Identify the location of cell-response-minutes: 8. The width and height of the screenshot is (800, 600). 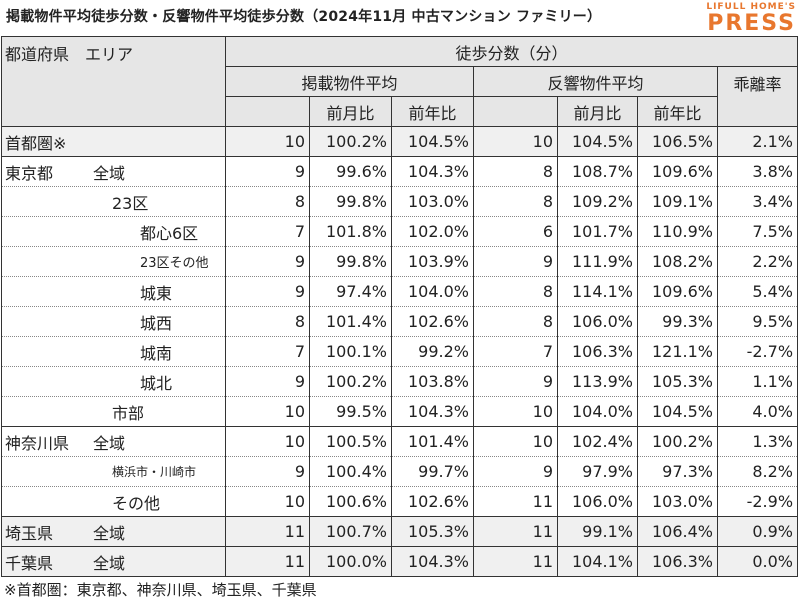
(515, 291).